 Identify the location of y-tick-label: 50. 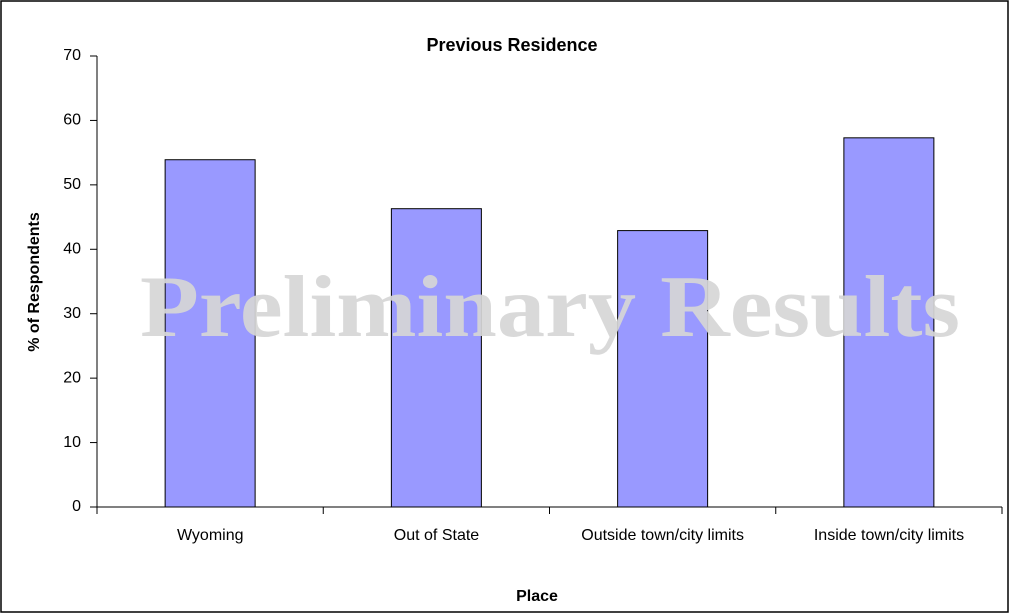
(72, 184).